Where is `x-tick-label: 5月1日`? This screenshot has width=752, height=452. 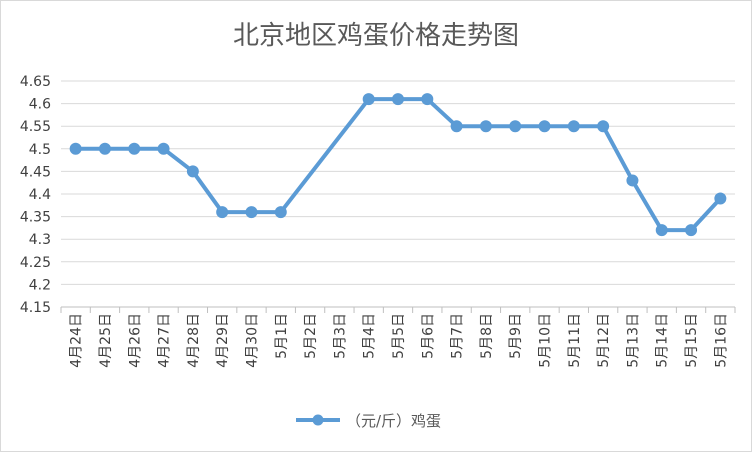 x-tick-label: 5月1日 is located at coordinates (282, 336).